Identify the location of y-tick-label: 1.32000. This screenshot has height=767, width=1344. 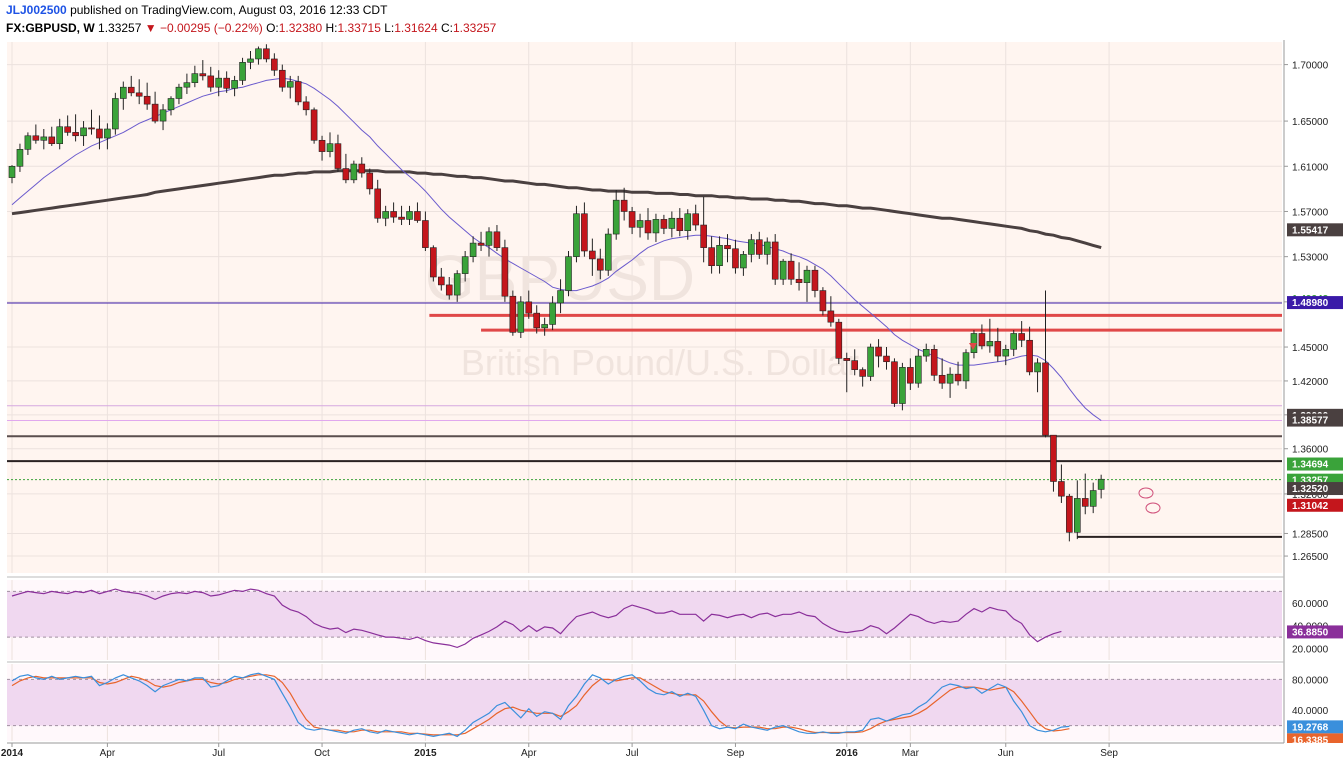
(1310, 495).